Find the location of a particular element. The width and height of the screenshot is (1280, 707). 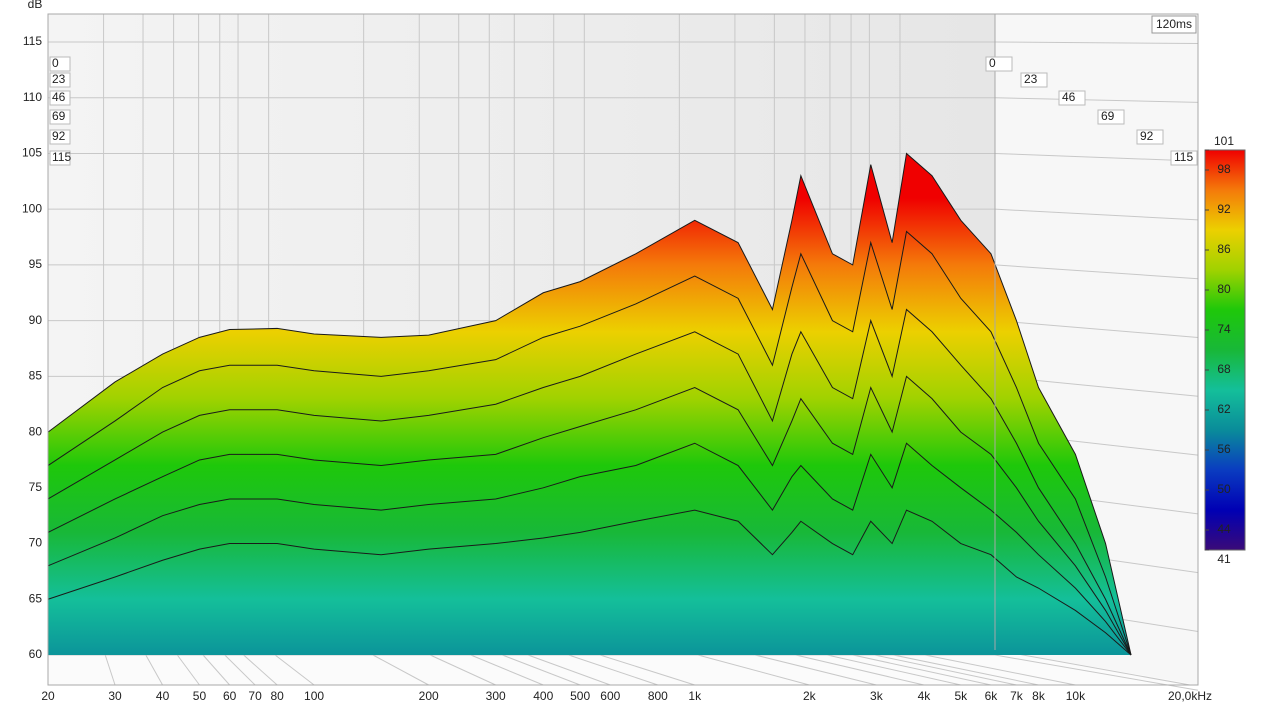

colorbar-tick-label: 62 is located at coordinates (1224, 409).